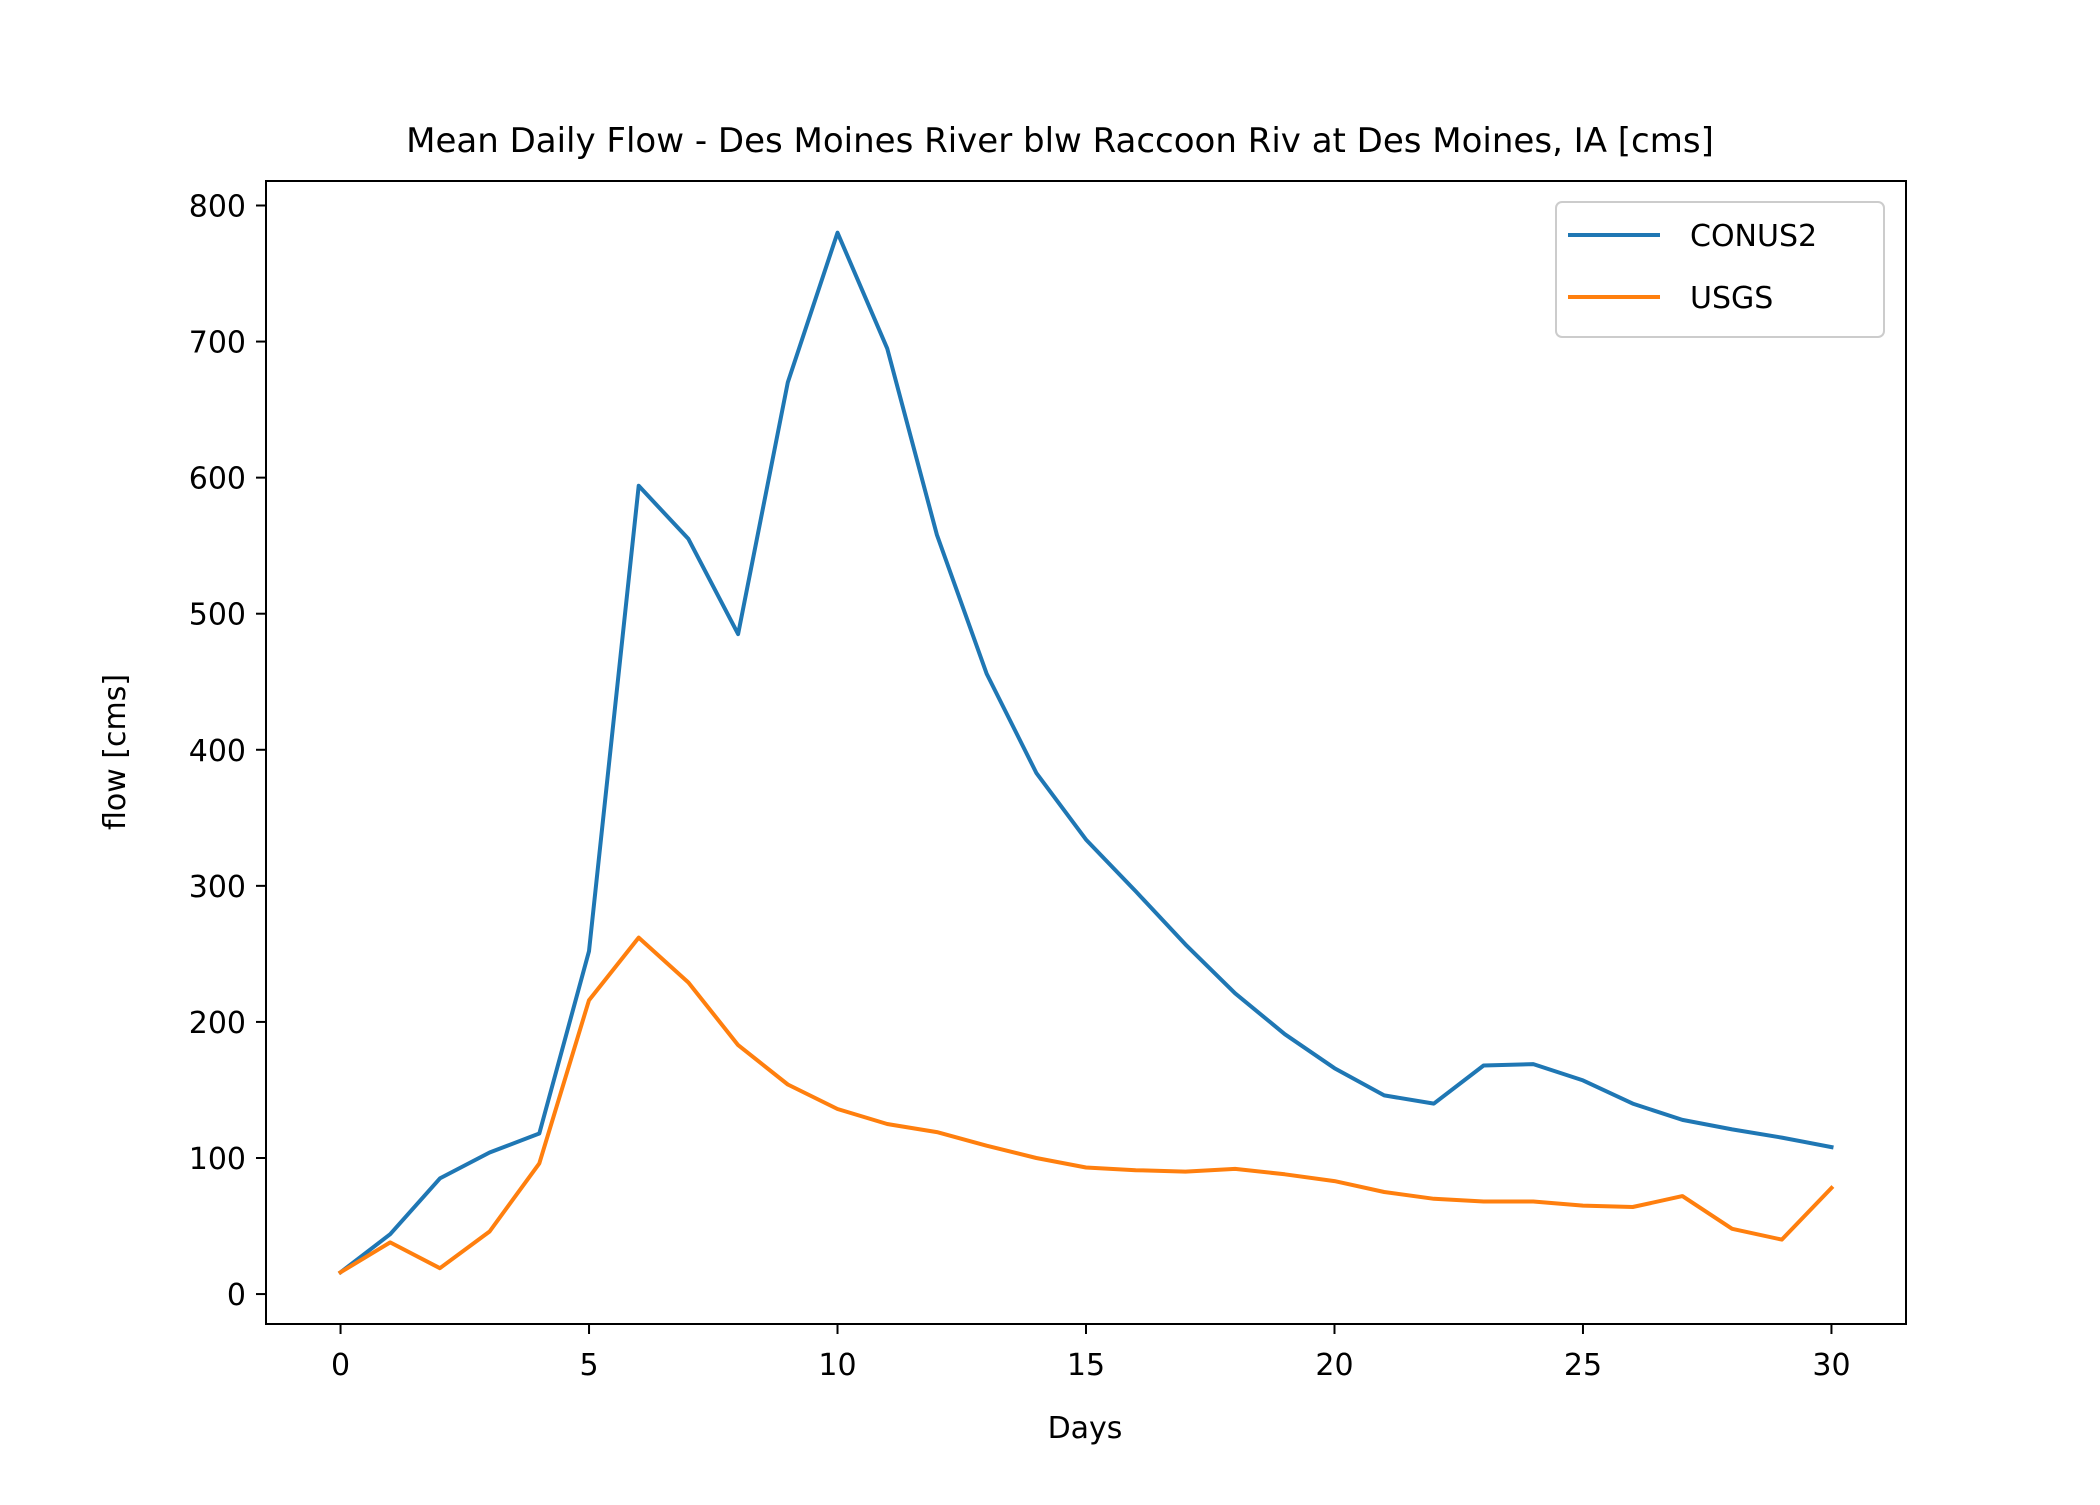  Describe the element at coordinates (1831, 1365) in the screenshot. I see `x-tick-label: 30` at that location.